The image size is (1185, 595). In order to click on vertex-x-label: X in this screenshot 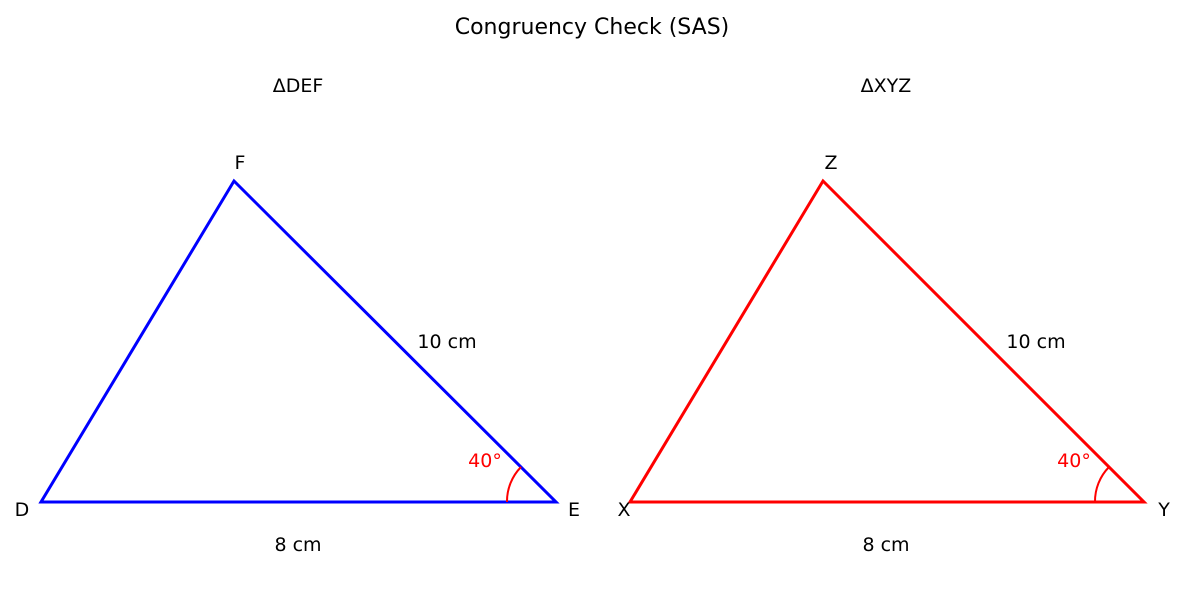, I will do `click(623, 510)`.